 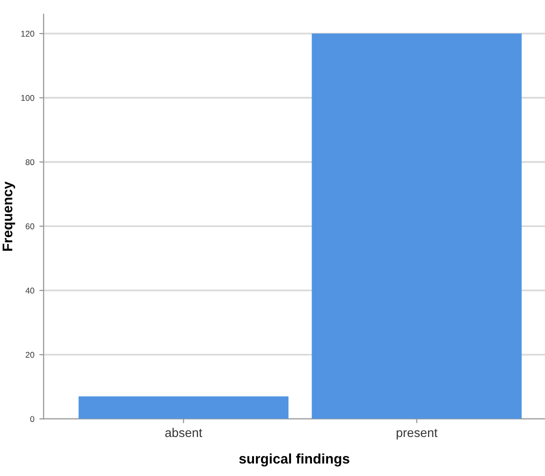 I want to click on y-axis-title: Frequency, so click(x=9, y=216).